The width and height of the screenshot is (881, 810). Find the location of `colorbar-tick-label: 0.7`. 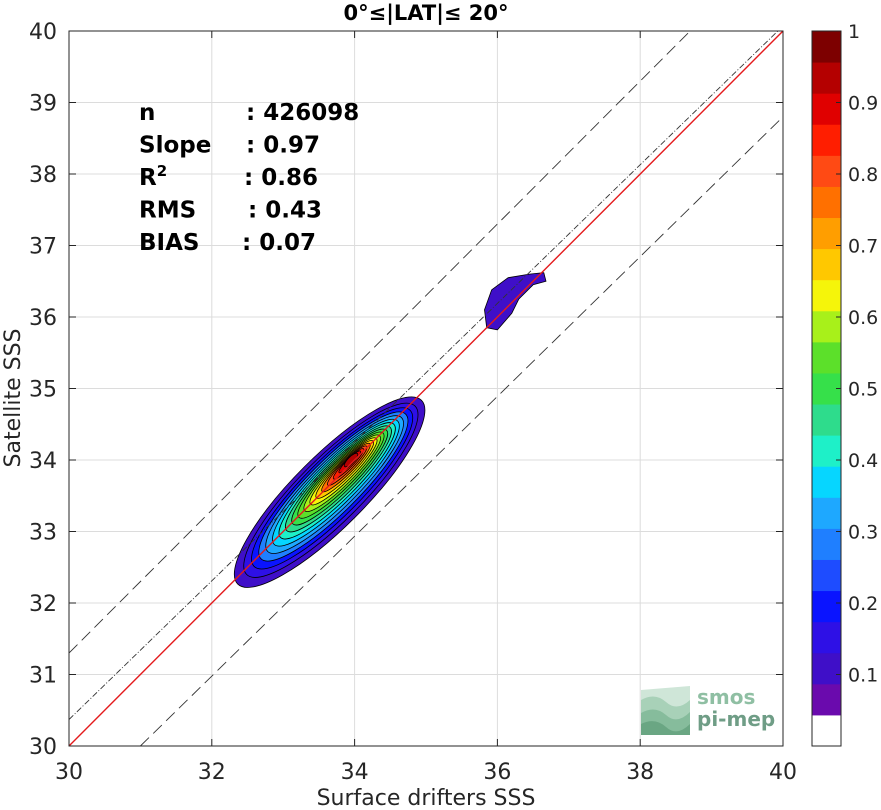

colorbar-tick-label: 0.7 is located at coordinates (863, 247).